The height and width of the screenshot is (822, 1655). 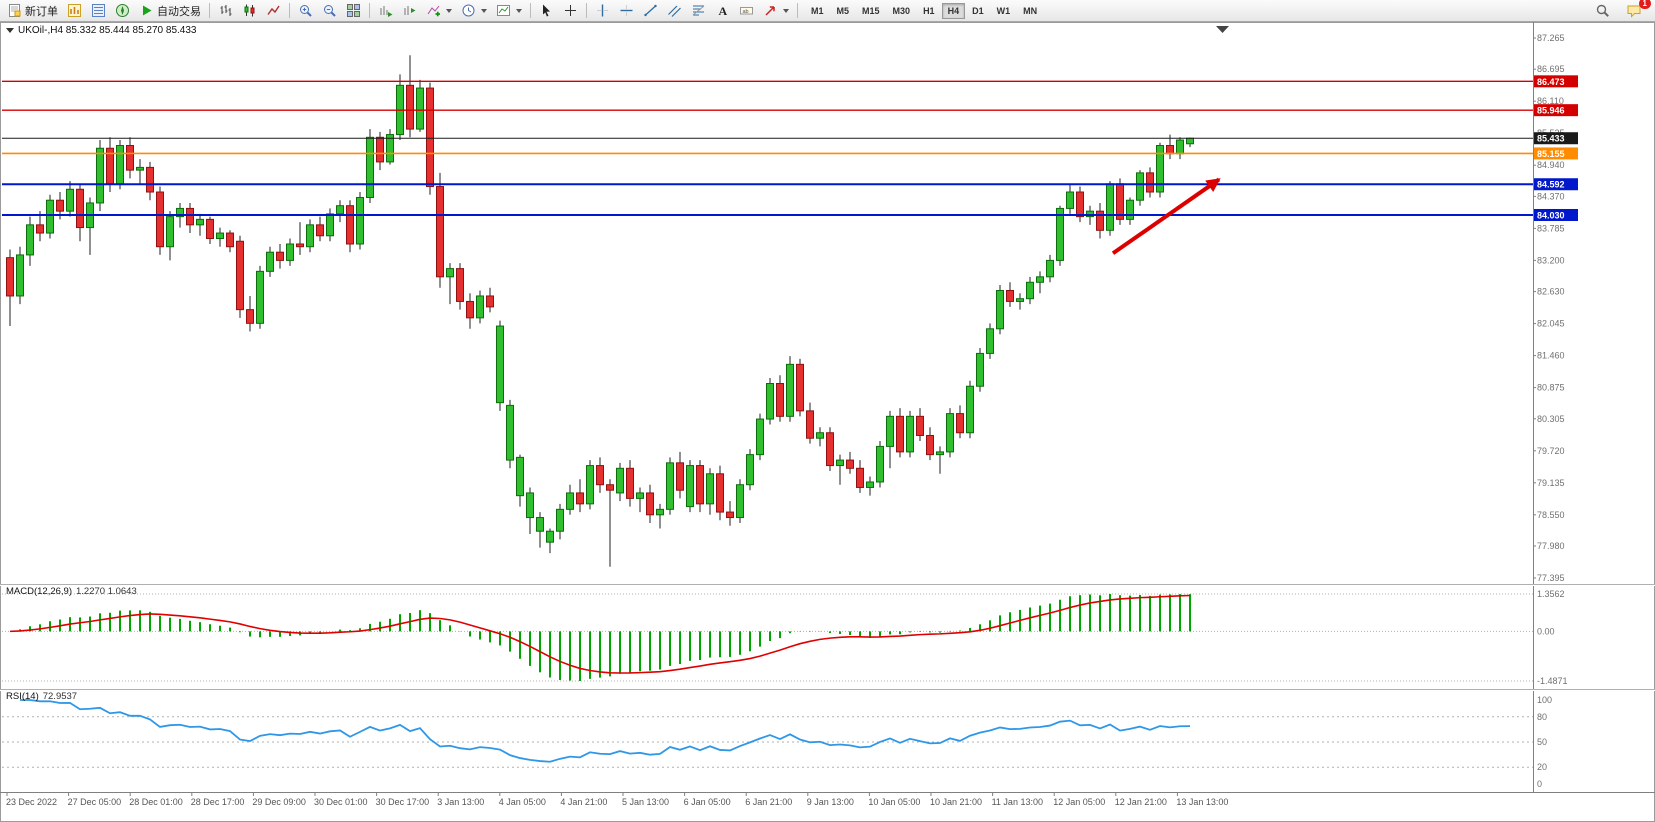 I want to click on chart-shift-icon, so click(x=410, y=10).